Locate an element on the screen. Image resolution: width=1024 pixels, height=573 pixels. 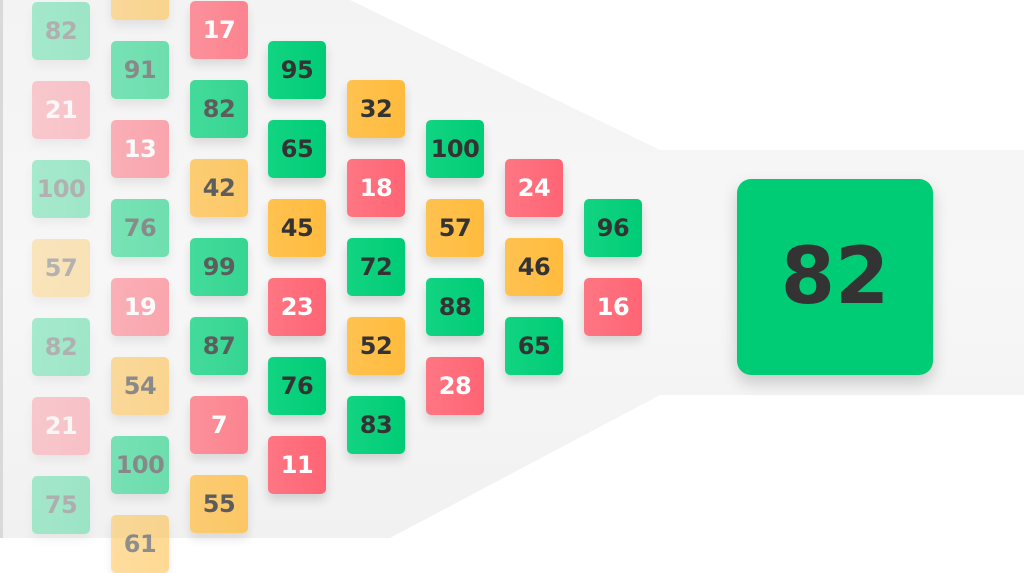
tile-value: 88 is located at coordinates (455, 307).